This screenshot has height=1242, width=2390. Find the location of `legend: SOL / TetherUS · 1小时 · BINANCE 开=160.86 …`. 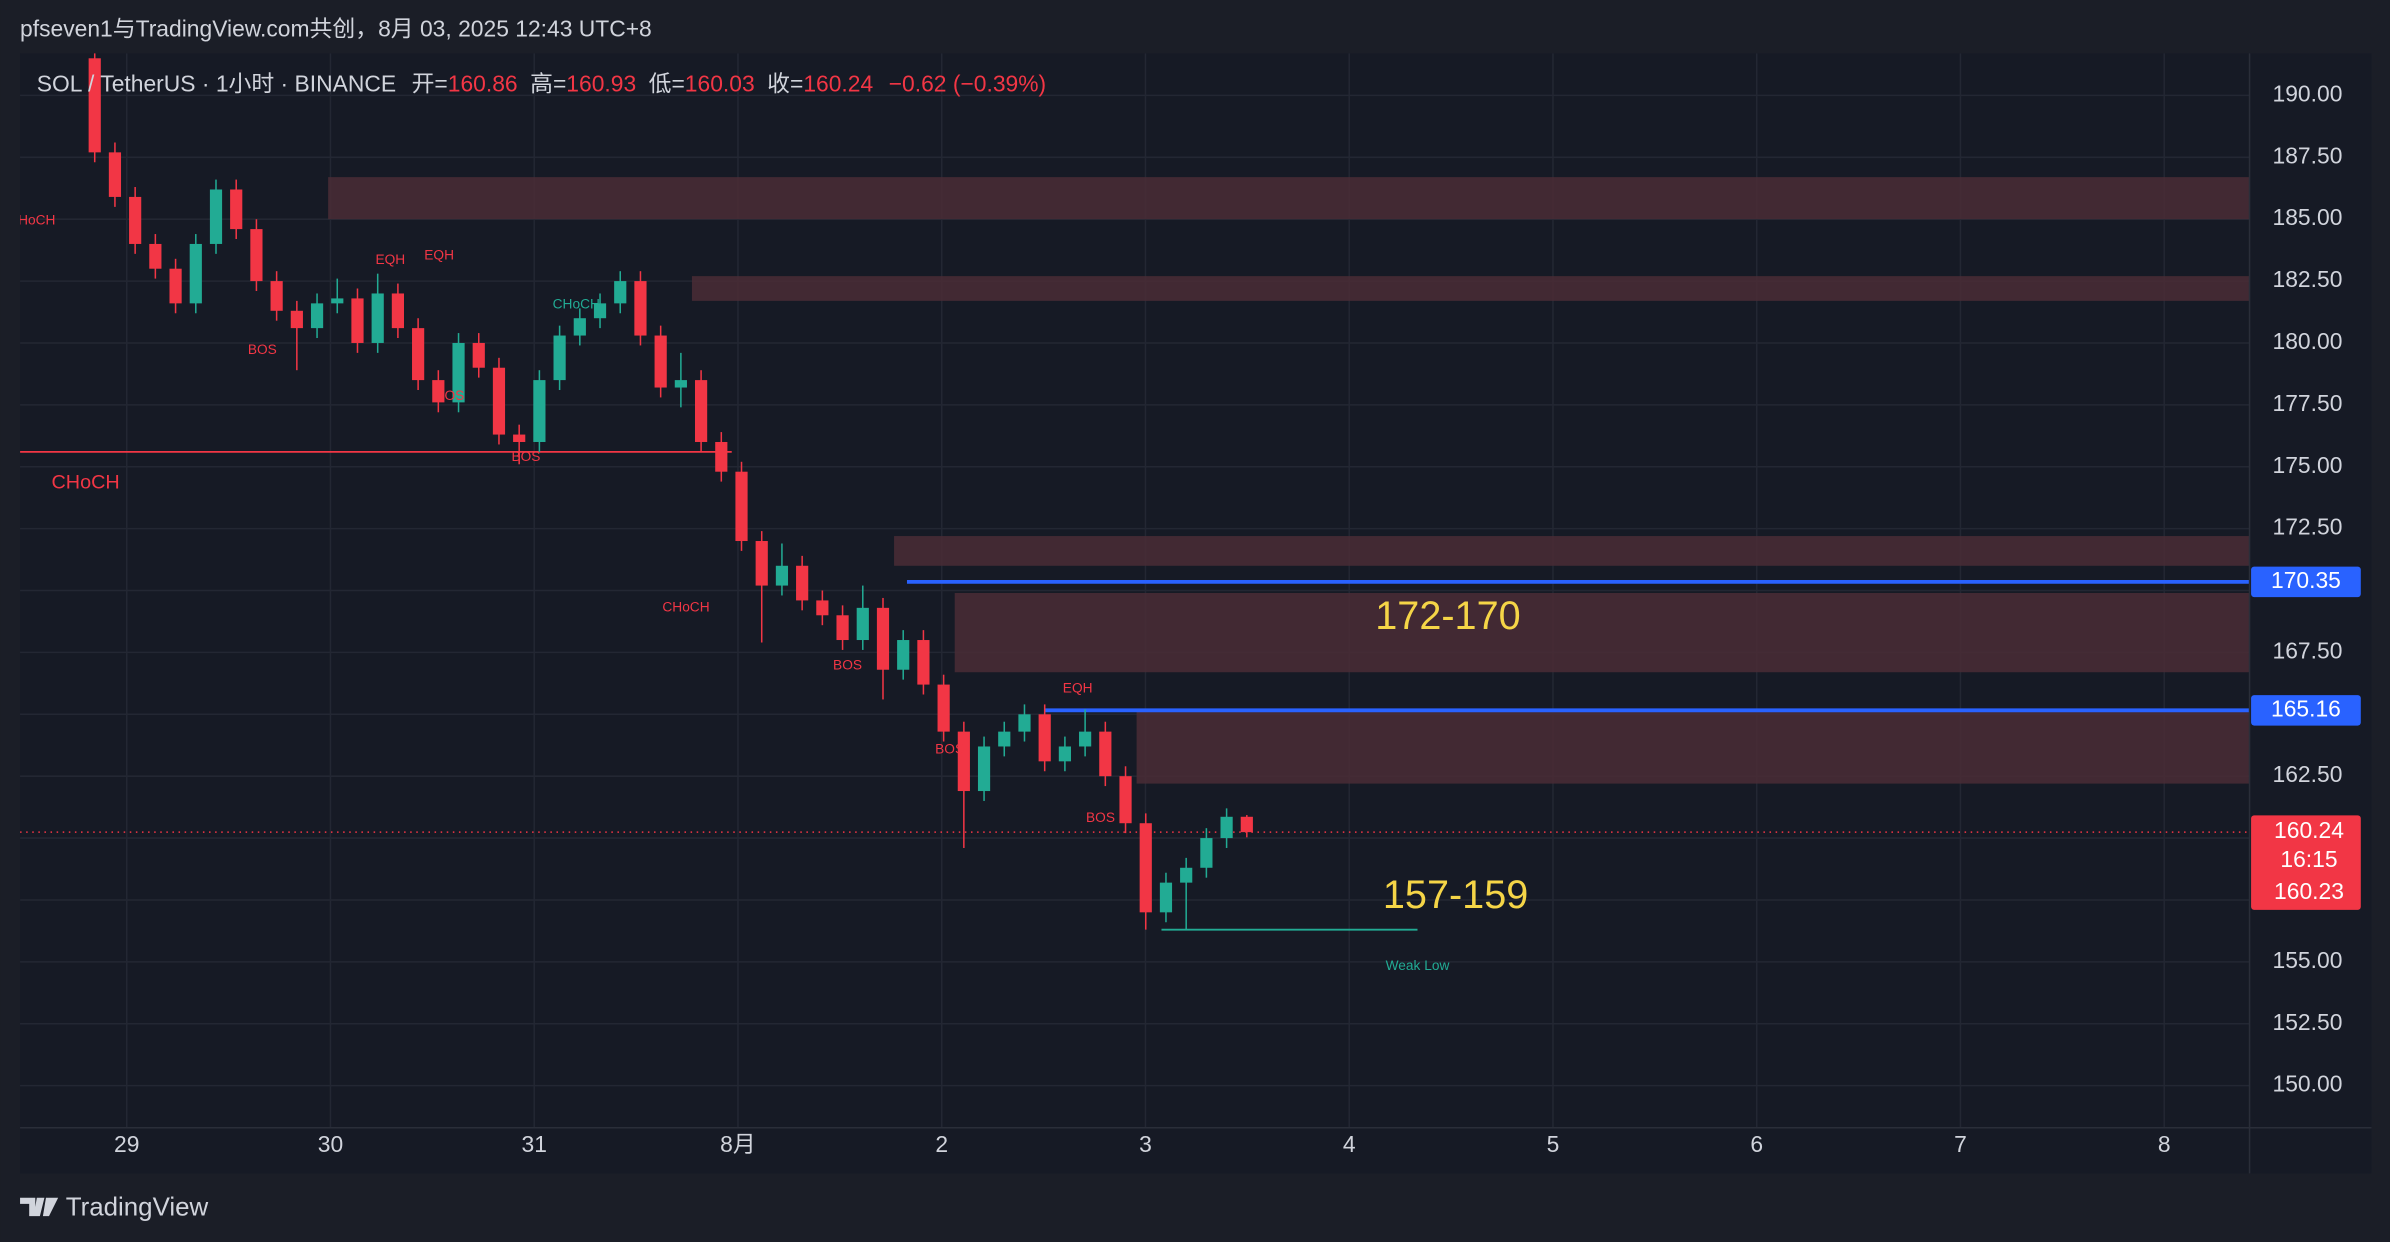

legend: SOL / TetherUS · 1小时 · BINANCE 开=160.86 … is located at coordinates (541, 83).